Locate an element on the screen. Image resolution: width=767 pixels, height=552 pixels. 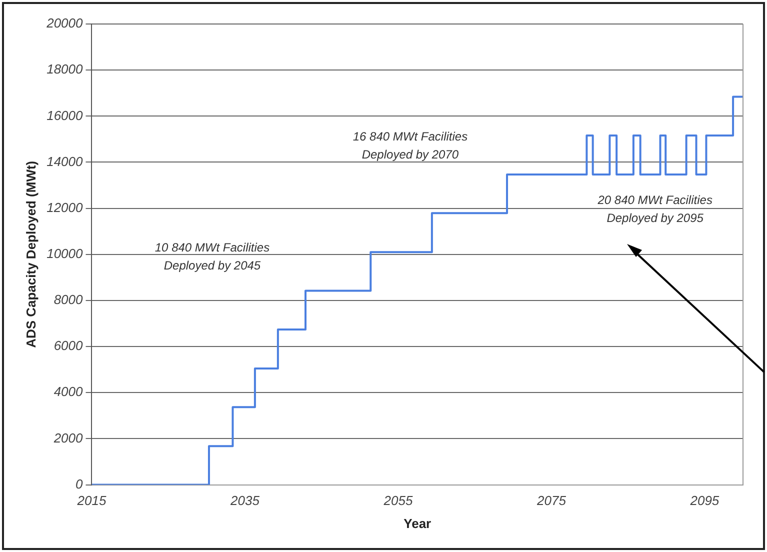
y-axis-title: ADS Capacity Deployed (MWt) is located at coordinates (30, 254).